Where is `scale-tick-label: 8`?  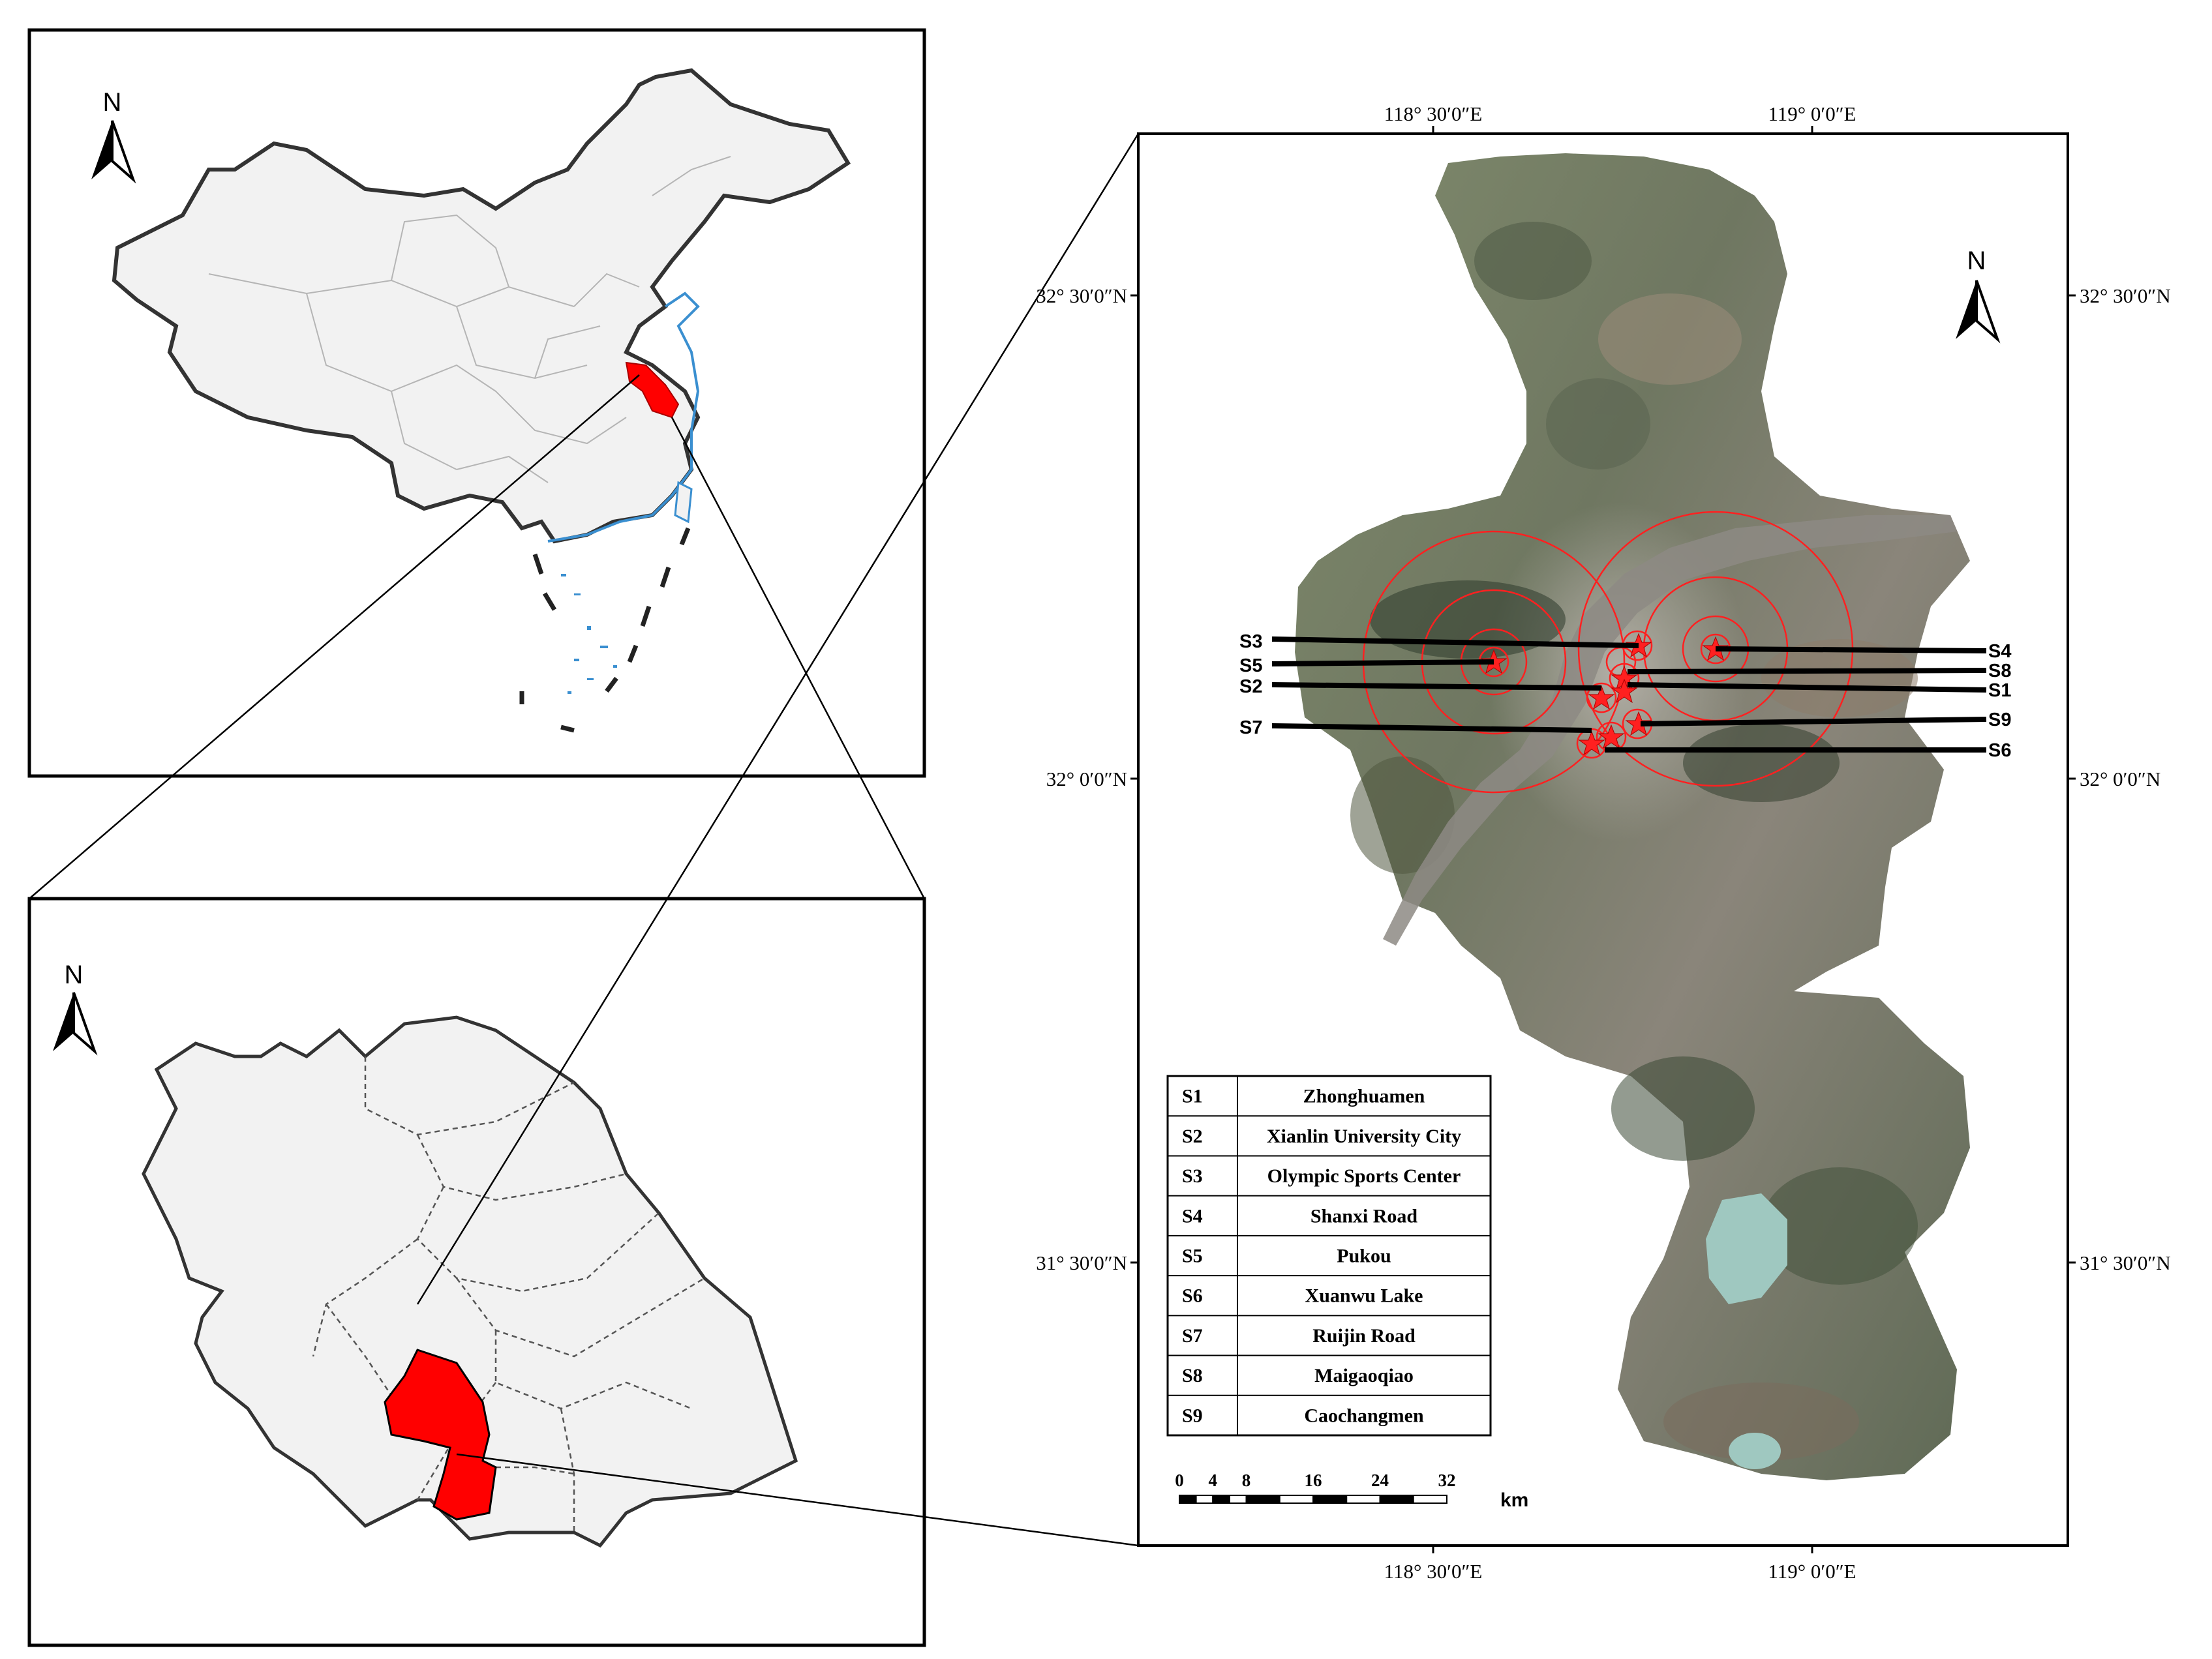
scale-tick-label: 8 is located at coordinates (1246, 1480).